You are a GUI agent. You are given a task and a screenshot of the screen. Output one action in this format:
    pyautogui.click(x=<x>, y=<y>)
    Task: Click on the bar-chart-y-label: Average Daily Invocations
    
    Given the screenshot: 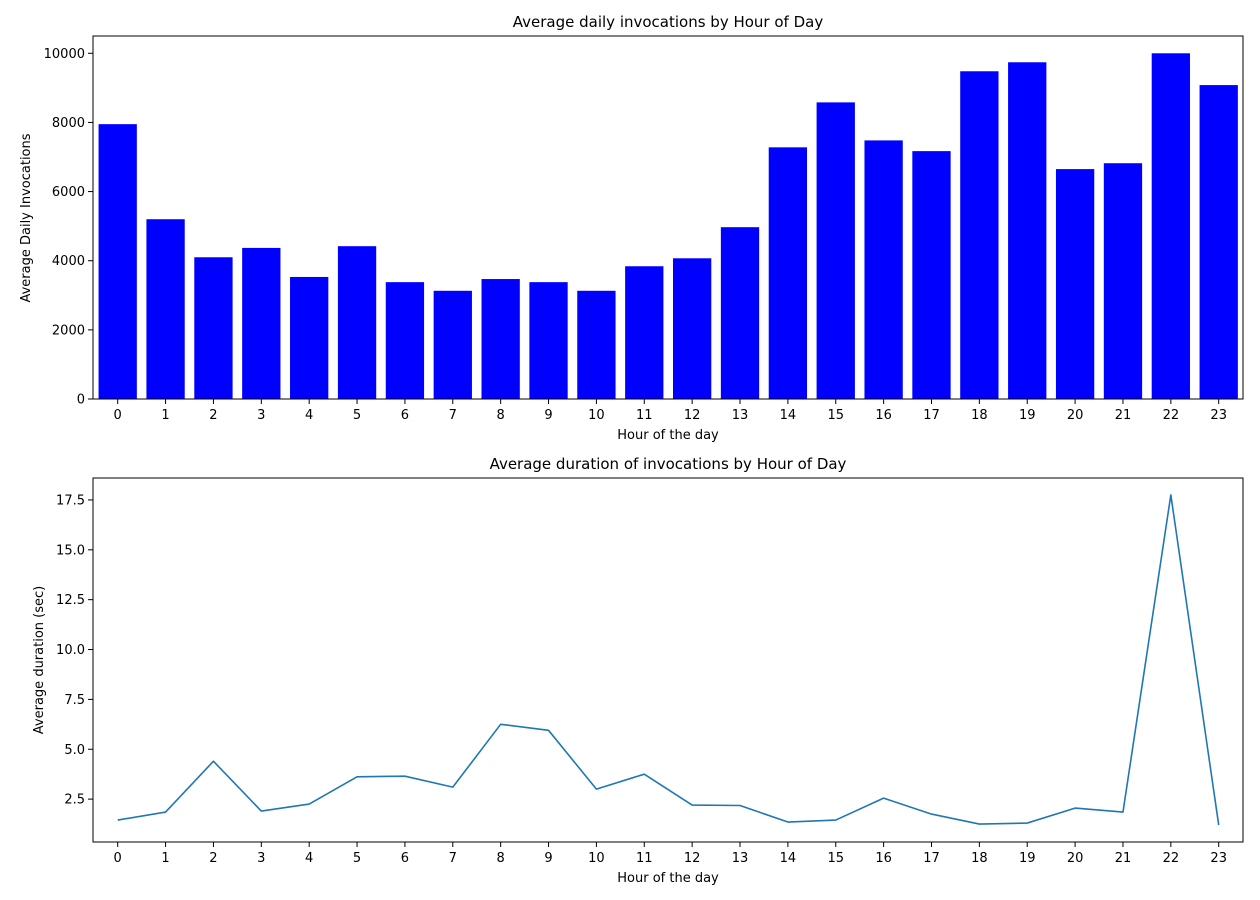 What is the action you would take?
    pyautogui.click(x=26, y=217)
    